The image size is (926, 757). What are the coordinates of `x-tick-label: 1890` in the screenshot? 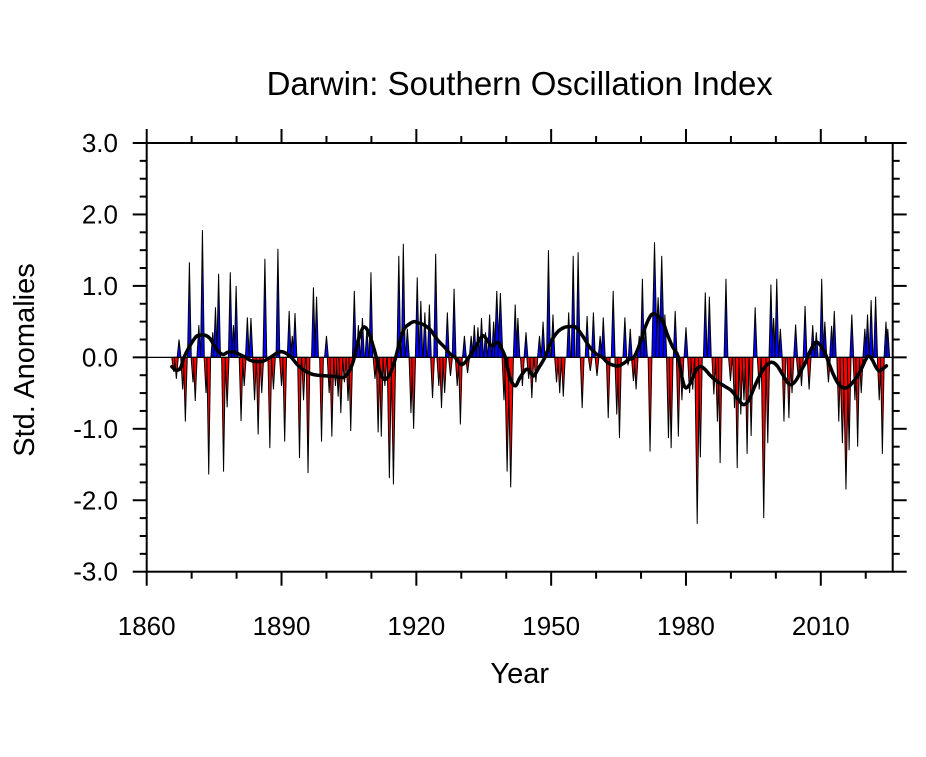 It's located at (282, 626).